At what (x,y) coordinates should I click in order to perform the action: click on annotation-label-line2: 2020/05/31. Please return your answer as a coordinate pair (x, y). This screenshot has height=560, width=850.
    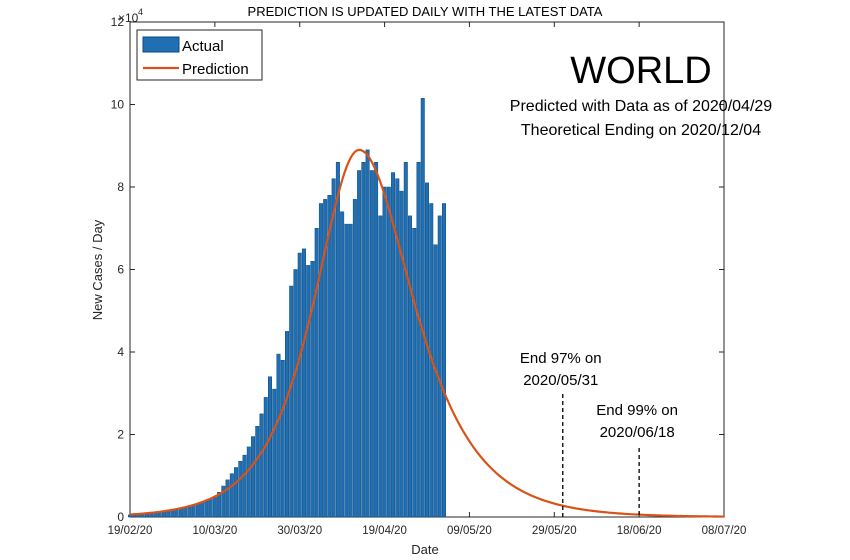
    Looking at the image, I should click on (560, 380).